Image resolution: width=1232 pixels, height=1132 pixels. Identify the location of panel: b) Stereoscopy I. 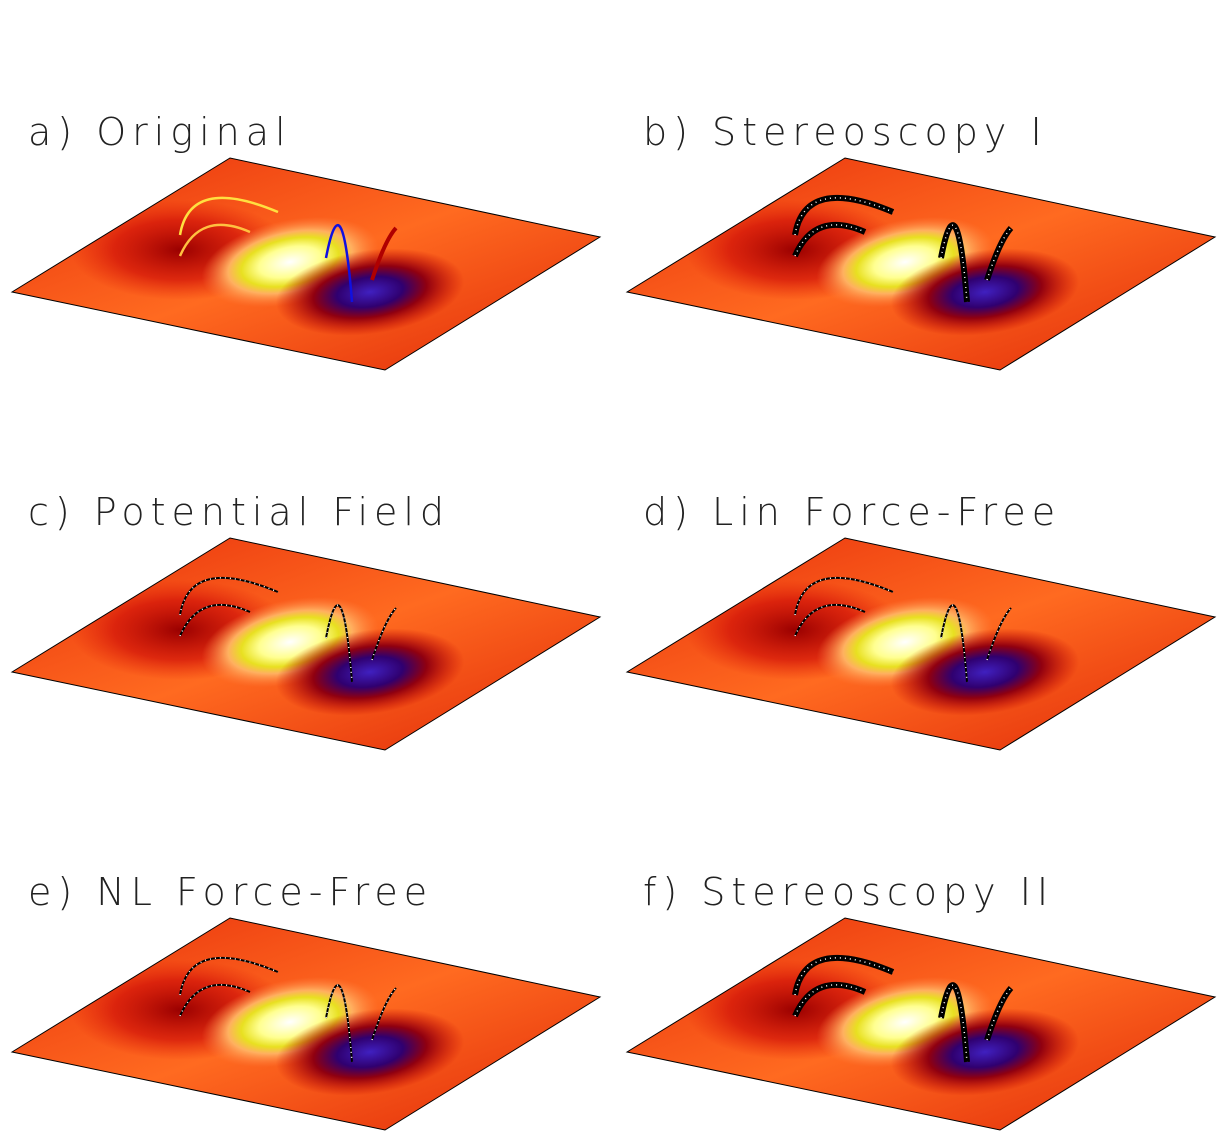
(921, 240).